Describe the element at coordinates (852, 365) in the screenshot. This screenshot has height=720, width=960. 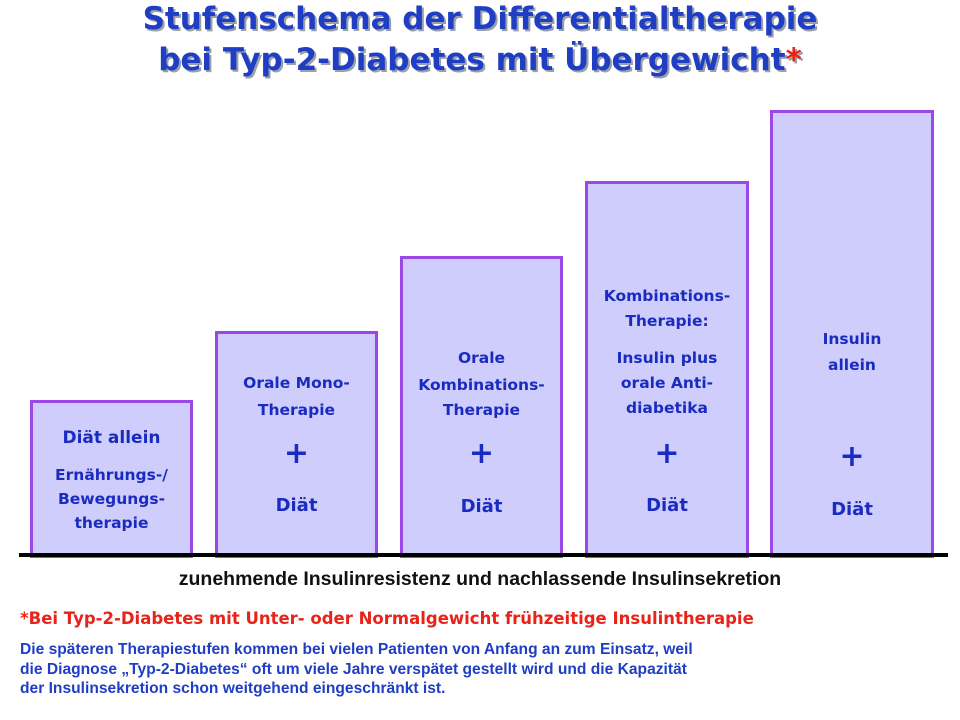
I see `step-line: allein` at that location.